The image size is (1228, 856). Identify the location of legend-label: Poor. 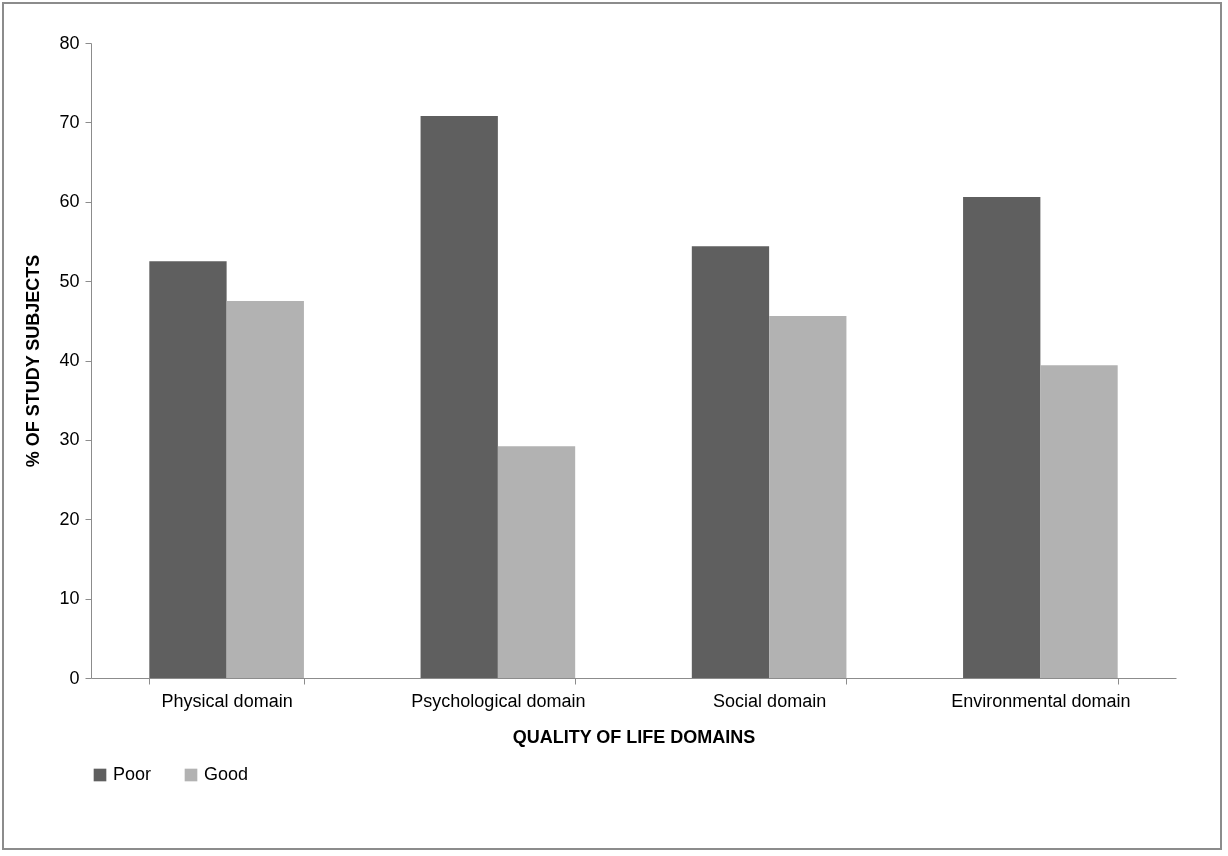
(132, 774).